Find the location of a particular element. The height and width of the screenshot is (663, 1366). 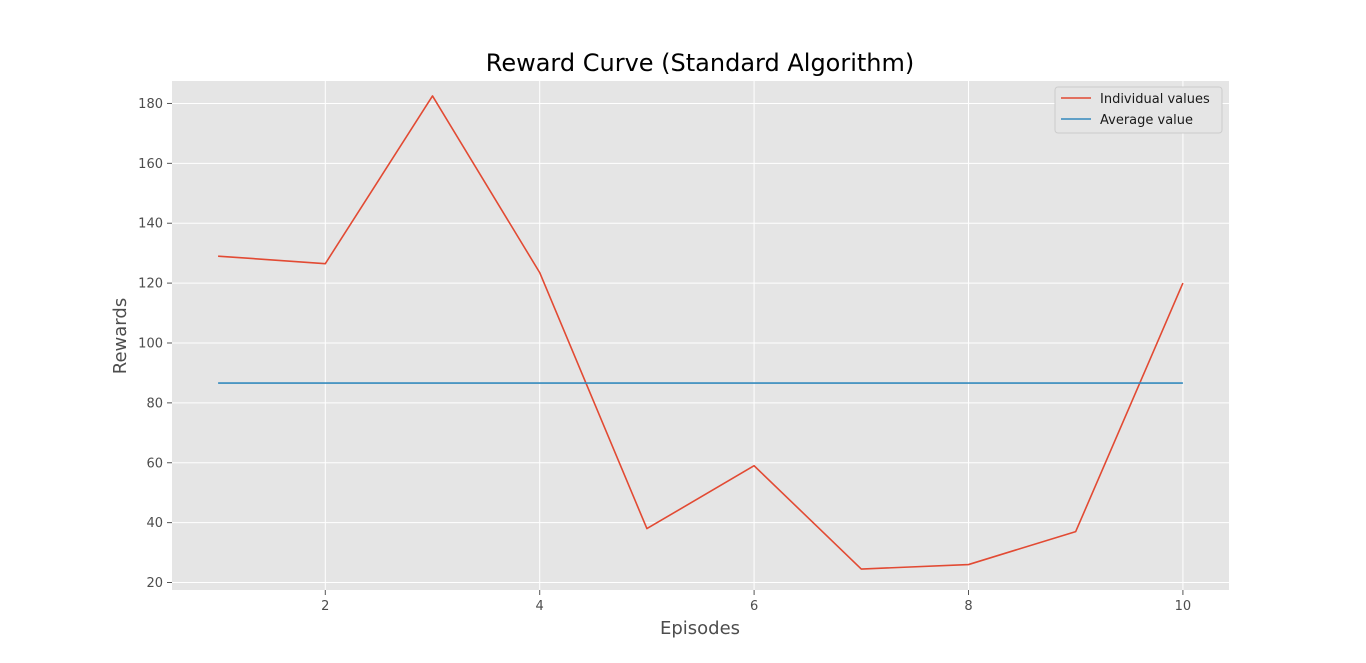

y-axis-title: Rewards is located at coordinates (120, 336).